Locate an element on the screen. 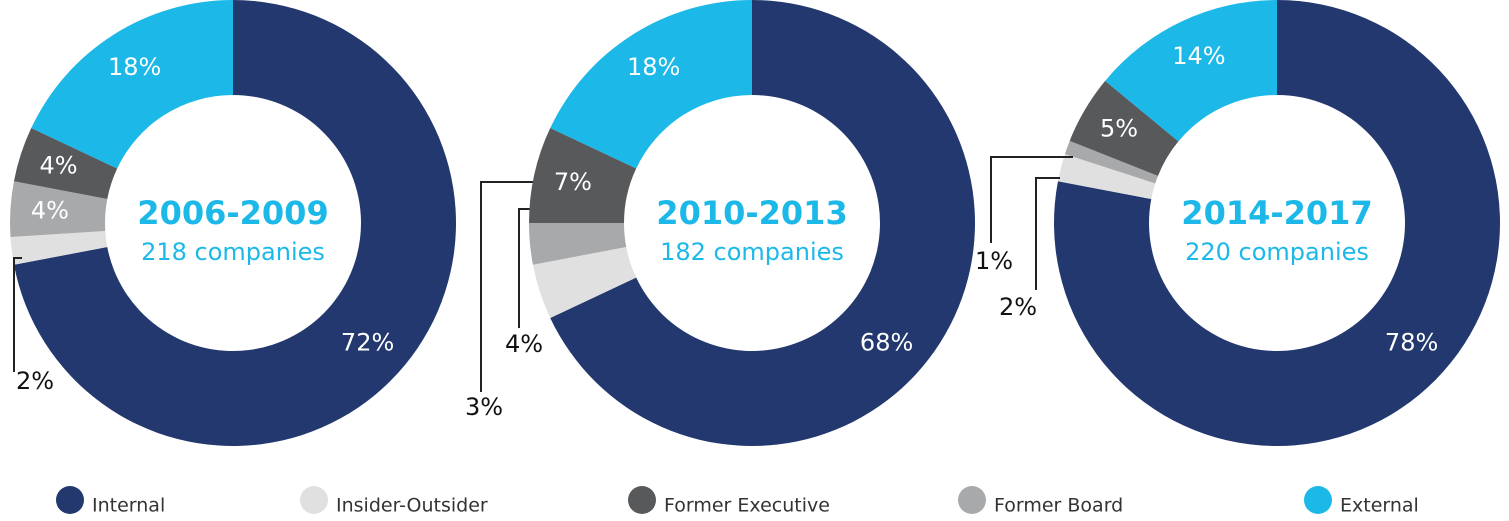 This screenshot has width=1509, height=521. value-label: 68% is located at coordinates (886, 342).